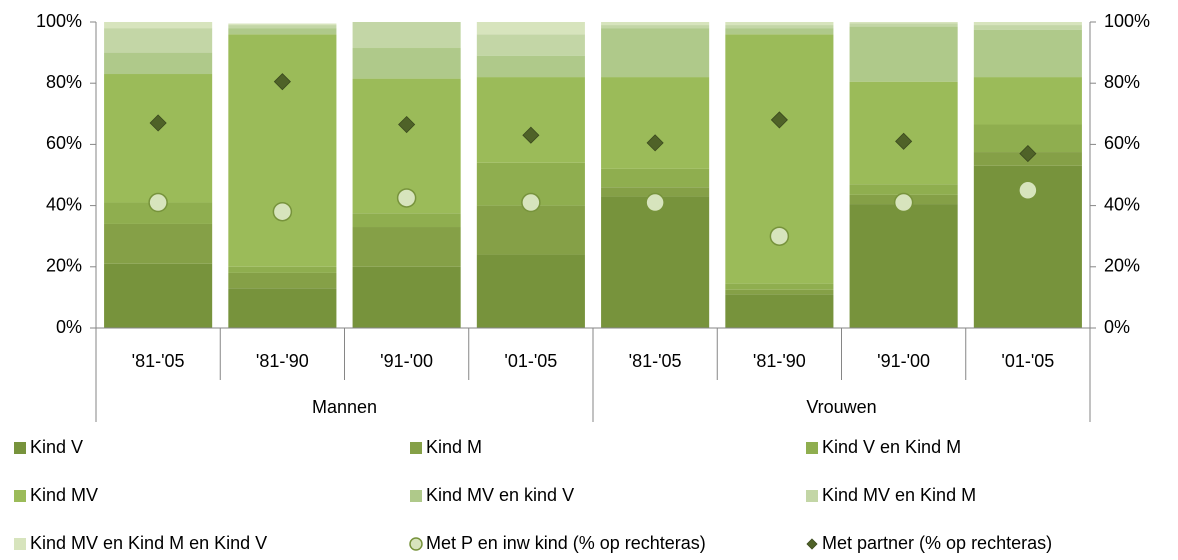 This screenshot has width=1178, height=560. I want to click on y-tick-label: 80%, so click(64, 82).